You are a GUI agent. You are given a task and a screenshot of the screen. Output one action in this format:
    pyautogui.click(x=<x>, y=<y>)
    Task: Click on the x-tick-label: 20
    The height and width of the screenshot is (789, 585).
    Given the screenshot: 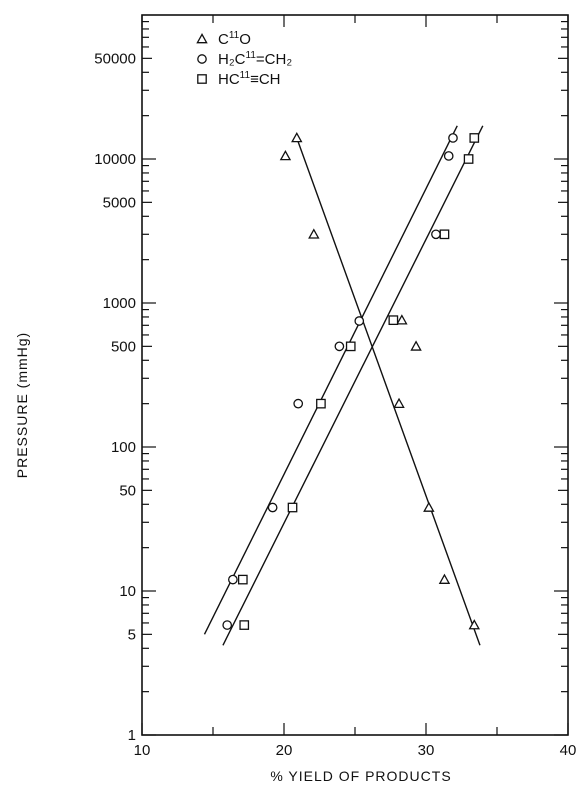 What is the action you would take?
    pyautogui.click(x=284, y=750)
    